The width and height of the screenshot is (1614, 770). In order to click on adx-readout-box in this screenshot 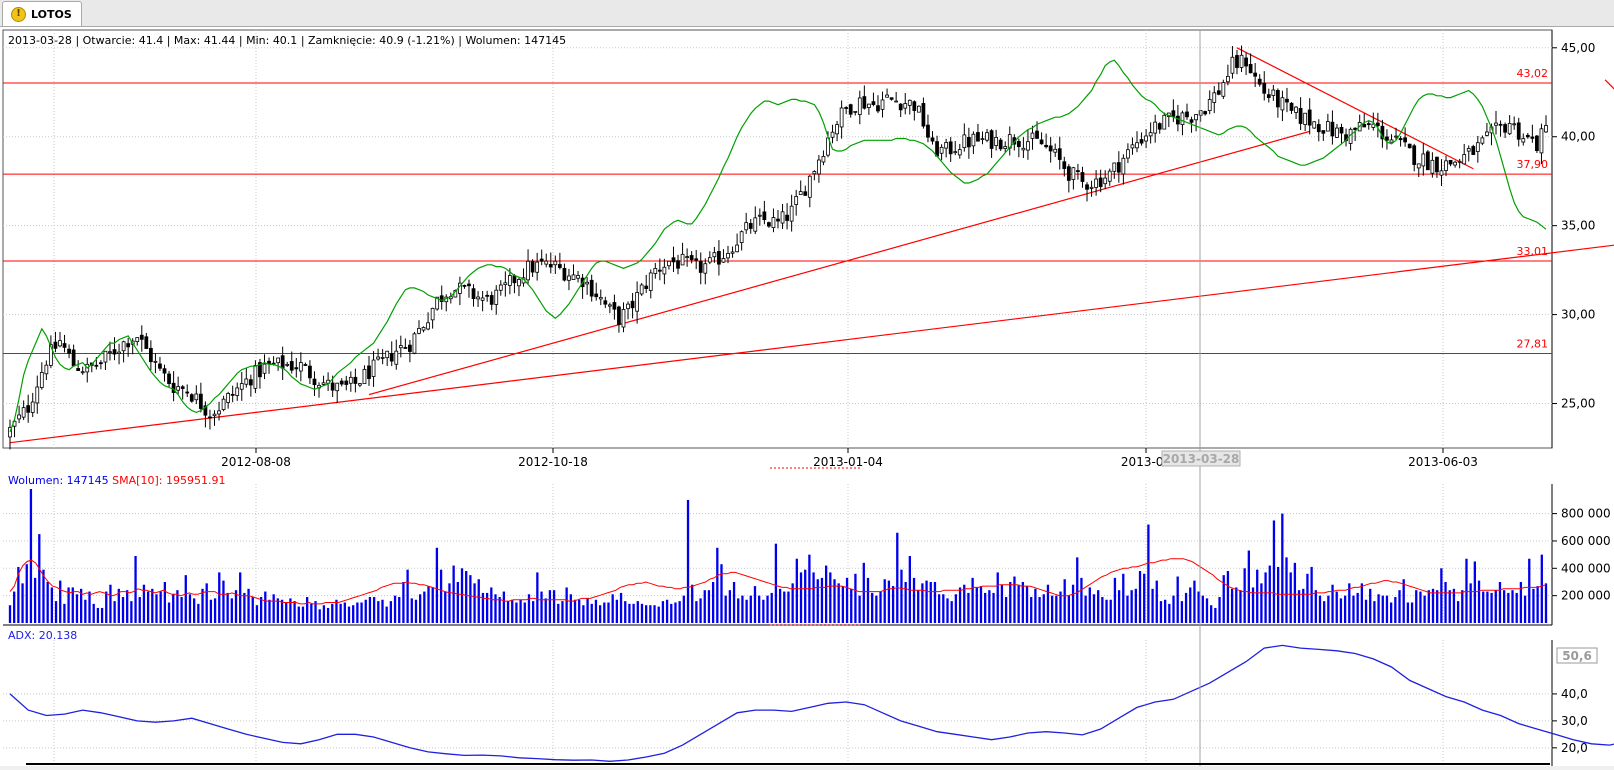, I will do `click(1577, 655)`.